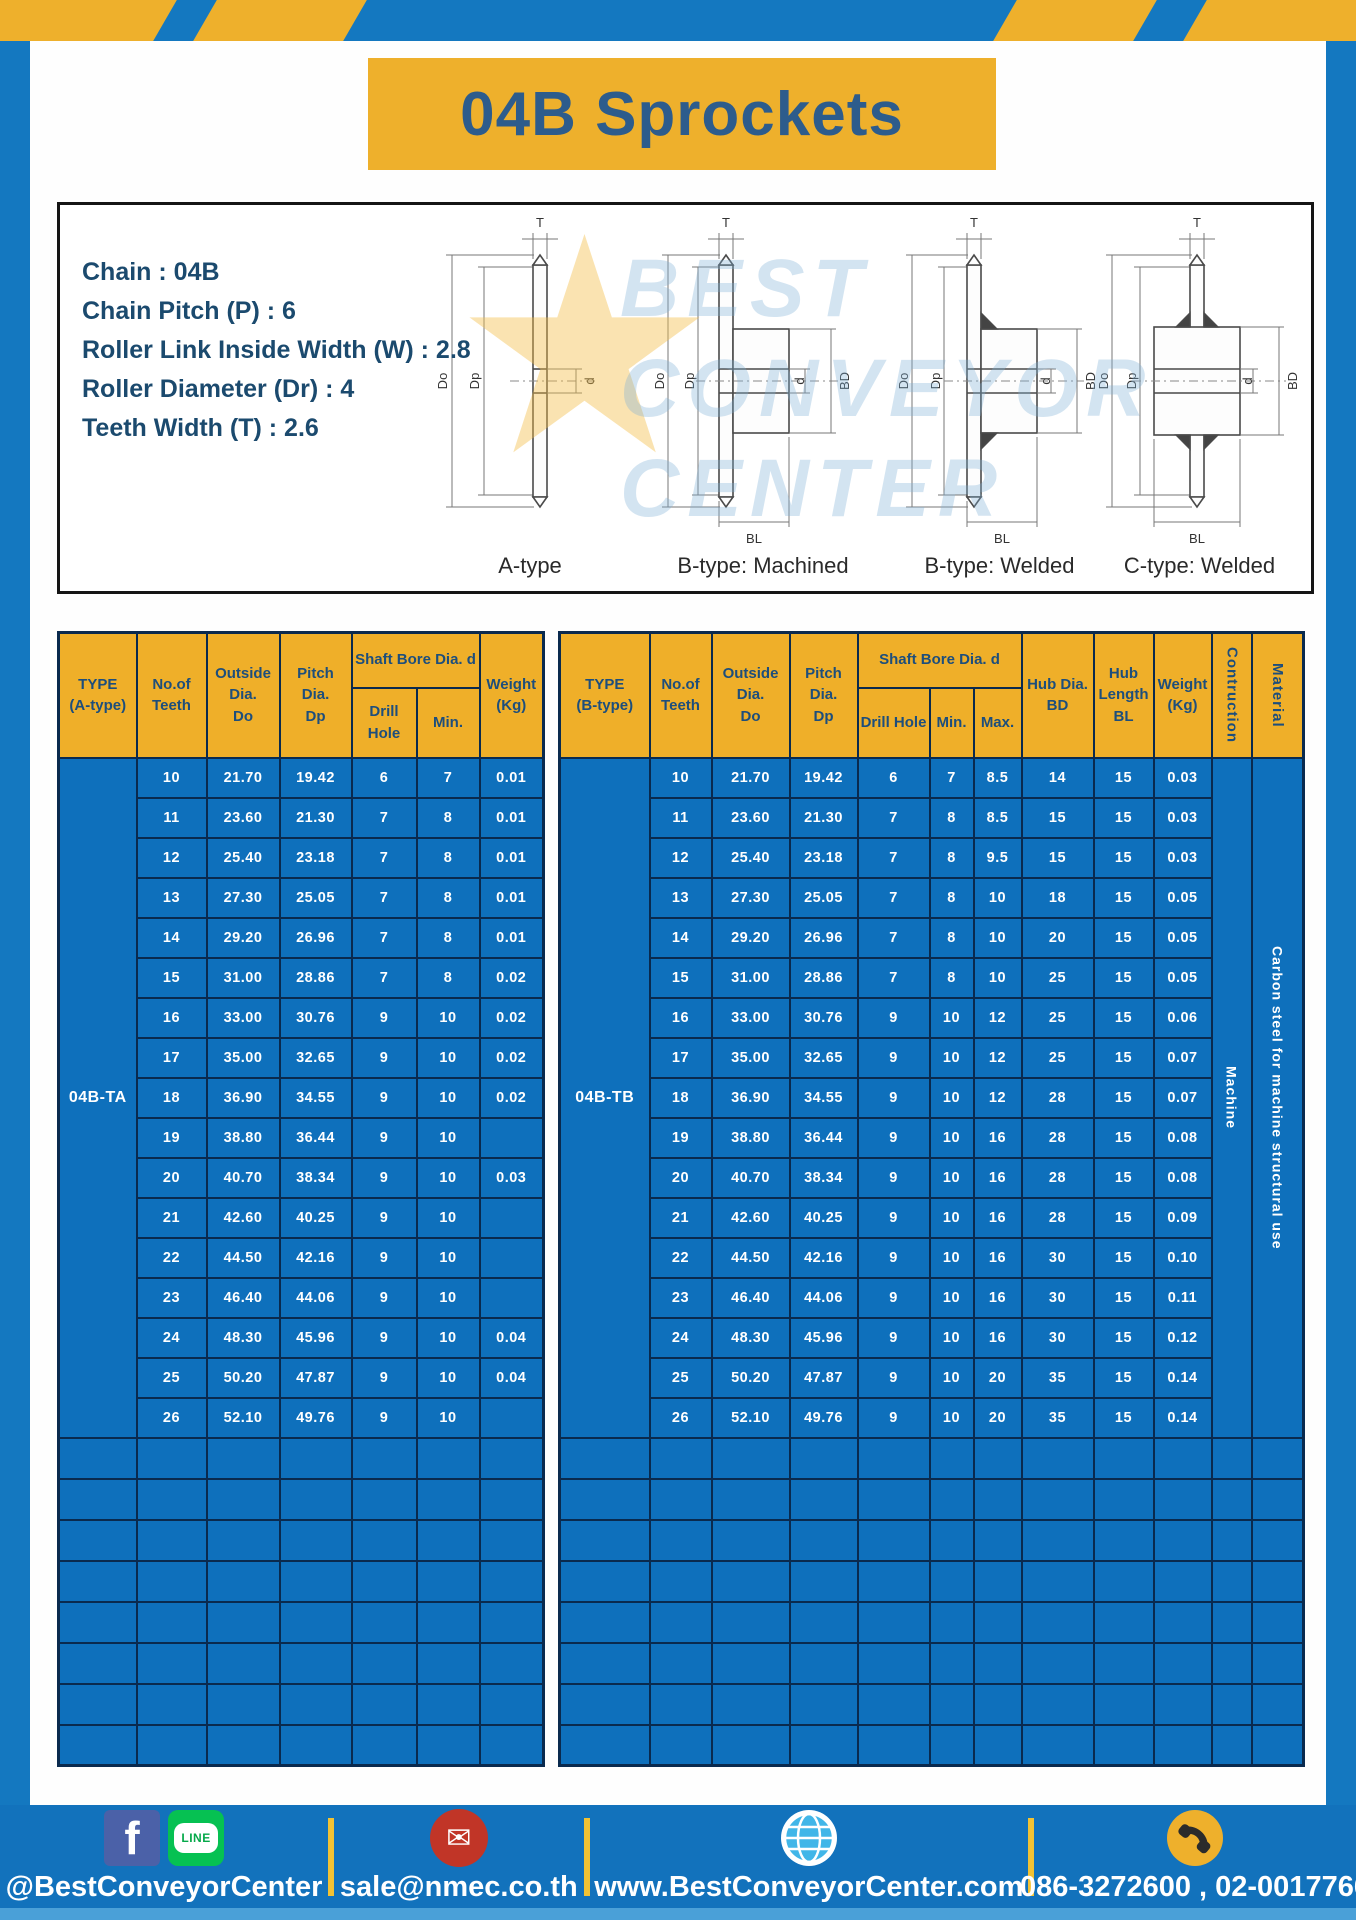 The height and width of the screenshot is (1920, 1356). Describe the element at coordinates (315, 897) in the screenshot. I see `table-cell: 25.05` at that location.